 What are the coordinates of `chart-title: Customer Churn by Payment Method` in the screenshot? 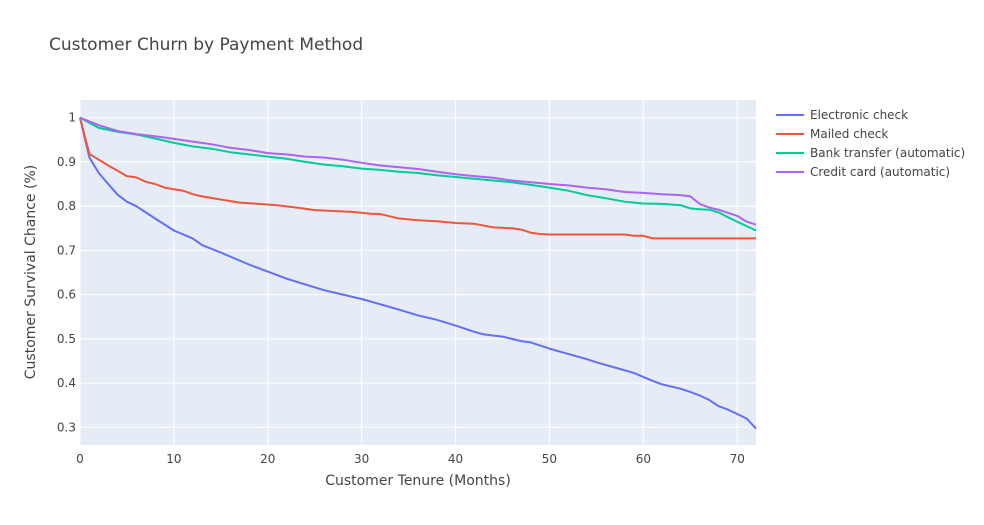 It's located at (206, 45).